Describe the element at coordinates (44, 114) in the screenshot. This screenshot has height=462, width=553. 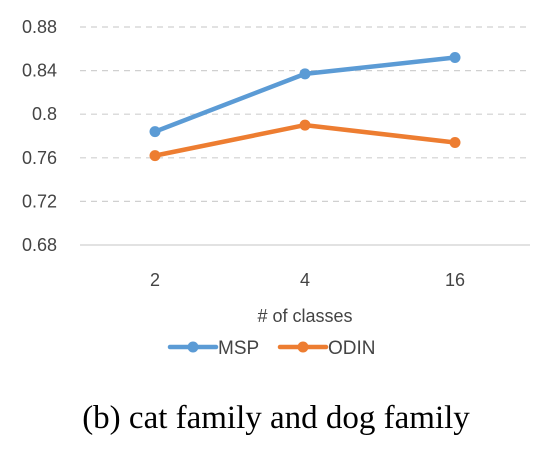
I see `y-tick-label: 0.8` at that location.